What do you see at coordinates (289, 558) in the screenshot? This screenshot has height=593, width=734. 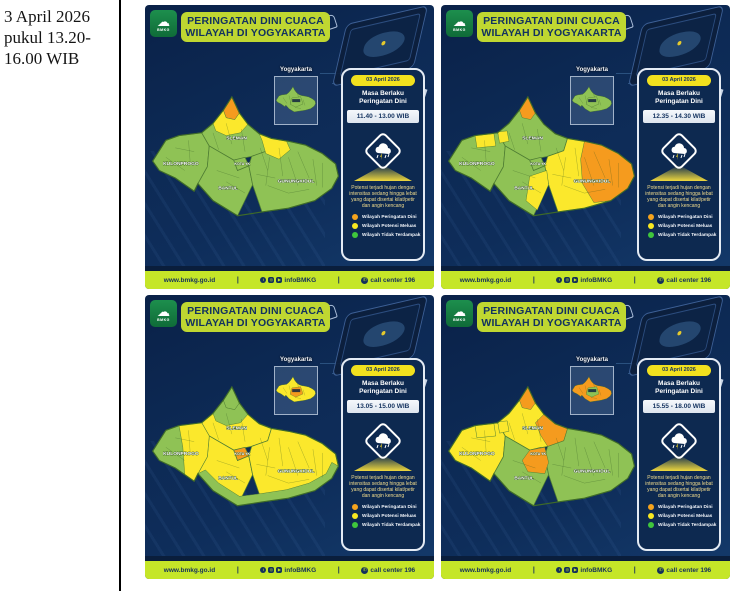 I see `footer-dark-strip` at bounding box center [289, 558].